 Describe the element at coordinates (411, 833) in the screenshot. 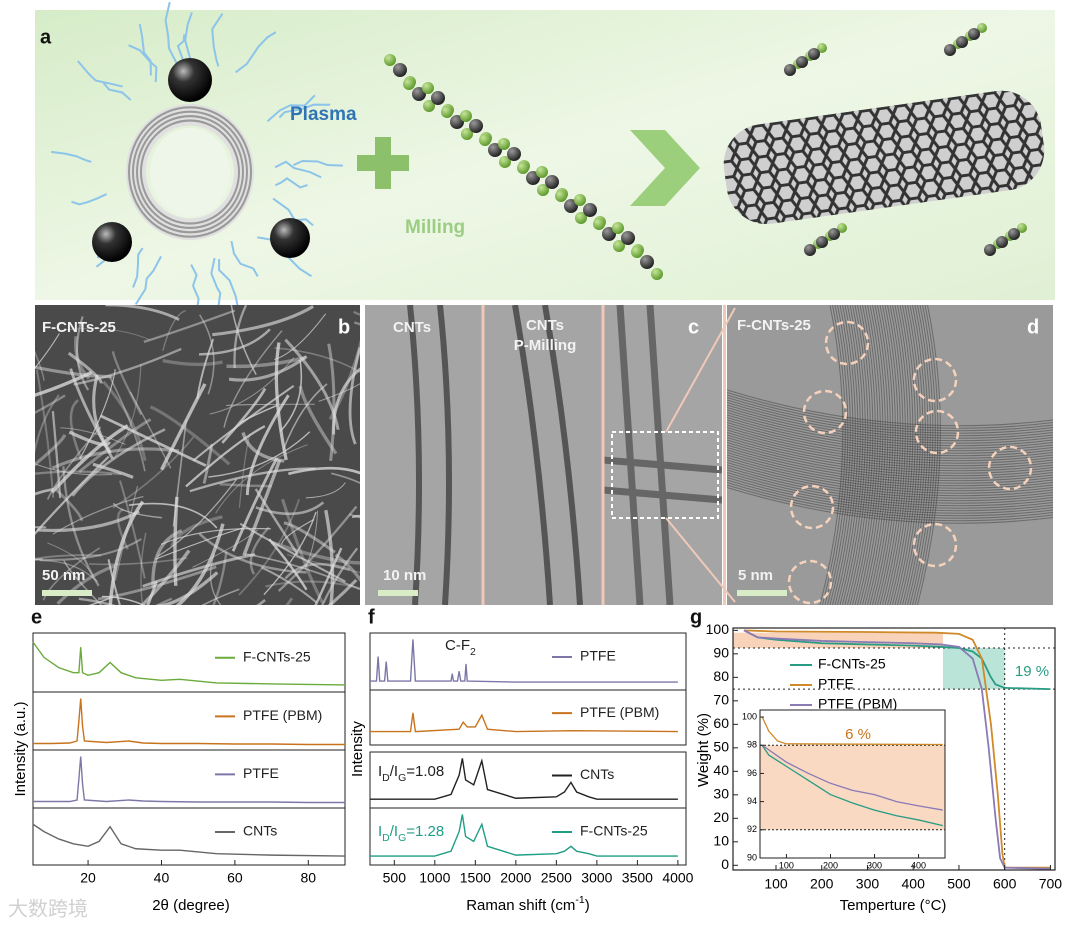

I see `rich-label: ID/IG=1.28` at that location.